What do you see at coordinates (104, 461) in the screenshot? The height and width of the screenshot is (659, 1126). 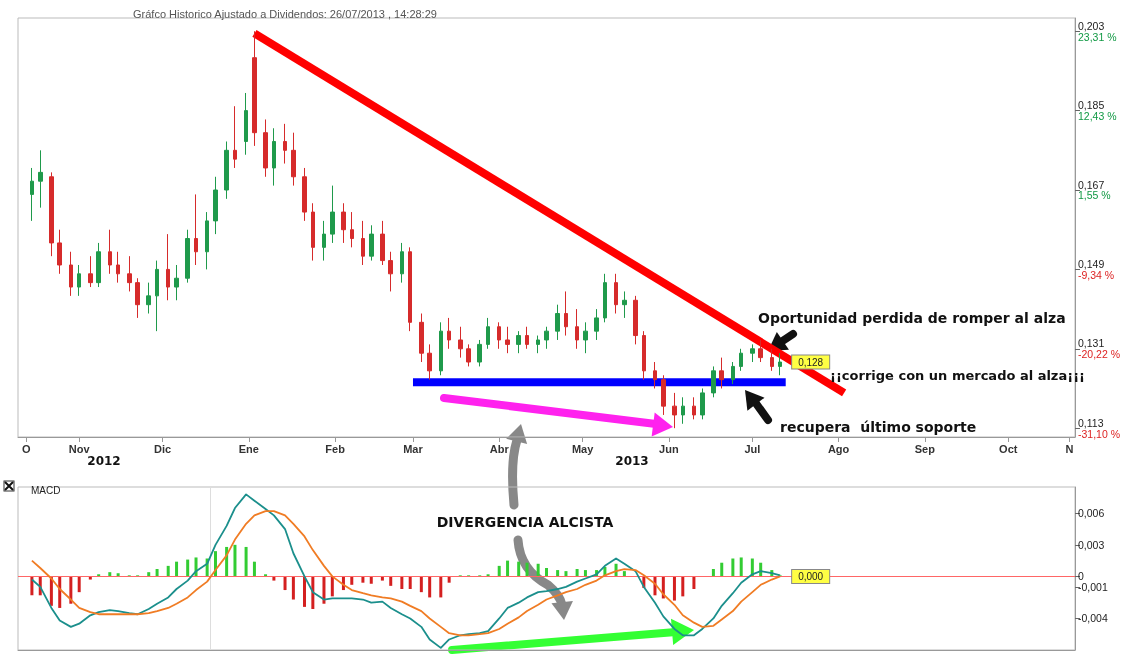 I see `text: 2012` at bounding box center [104, 461].